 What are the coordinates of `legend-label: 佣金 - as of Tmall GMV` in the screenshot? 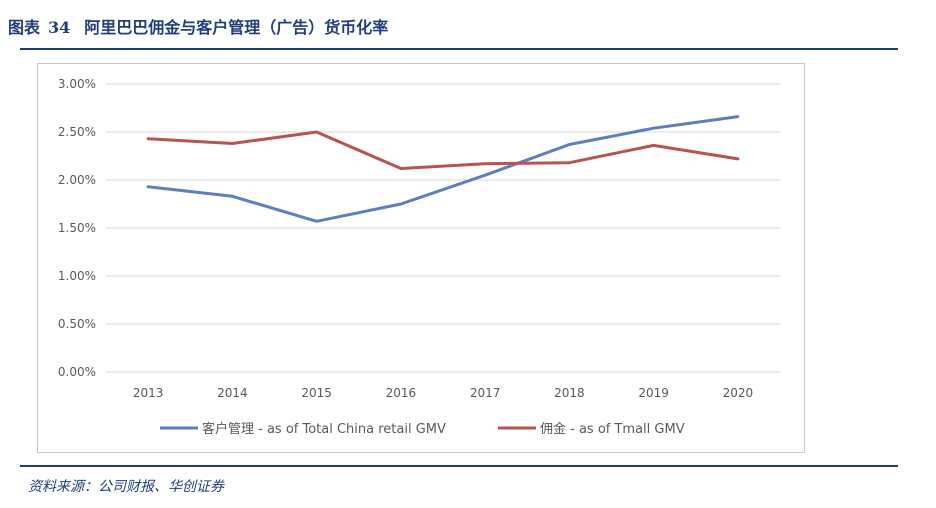 It's located at (612, 429).